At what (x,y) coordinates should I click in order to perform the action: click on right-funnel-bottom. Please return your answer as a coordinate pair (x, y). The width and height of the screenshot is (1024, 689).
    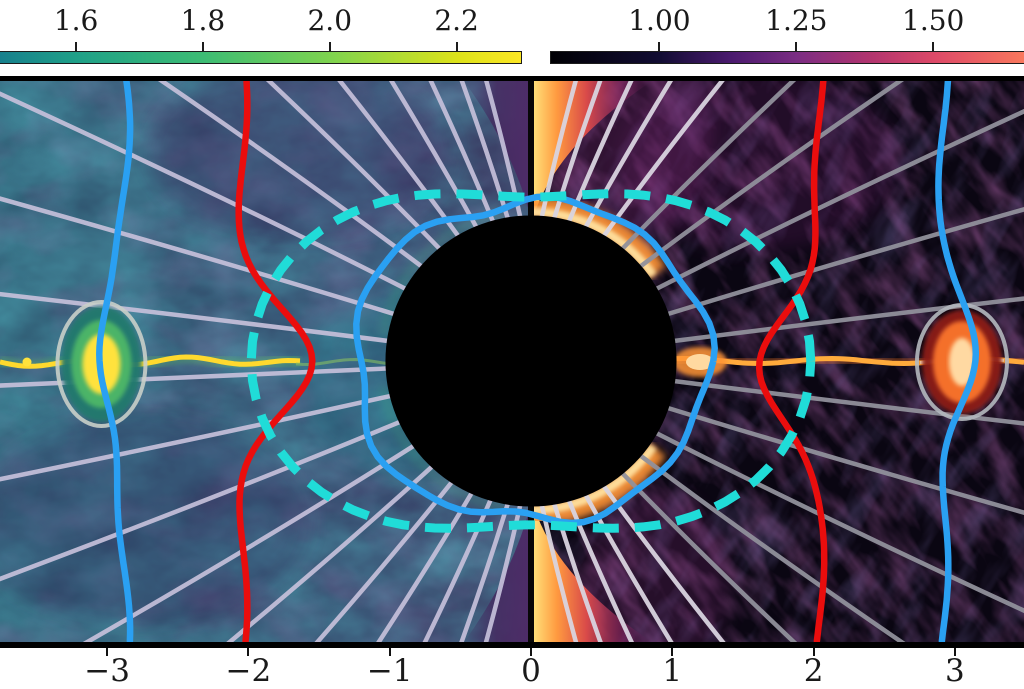
    Looking at the image, I should click on (592, 573).